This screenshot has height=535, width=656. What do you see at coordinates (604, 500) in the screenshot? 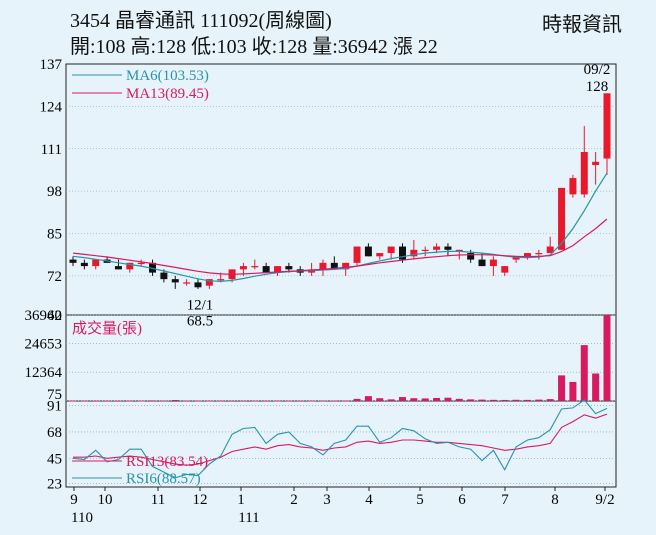
I see `x-tick-label: 9/2` at bounding box center [604, 500].